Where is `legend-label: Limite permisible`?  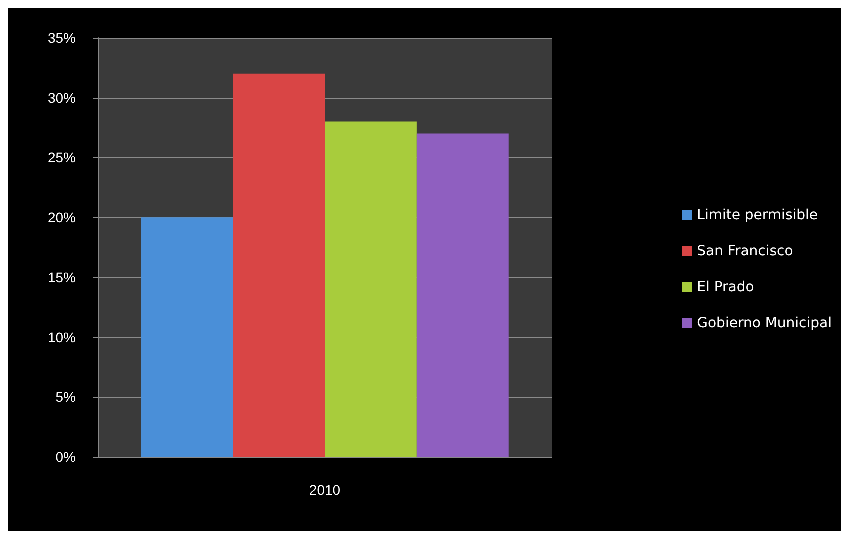
legend-label: Limite permisible is located at coordinates (757, 216).